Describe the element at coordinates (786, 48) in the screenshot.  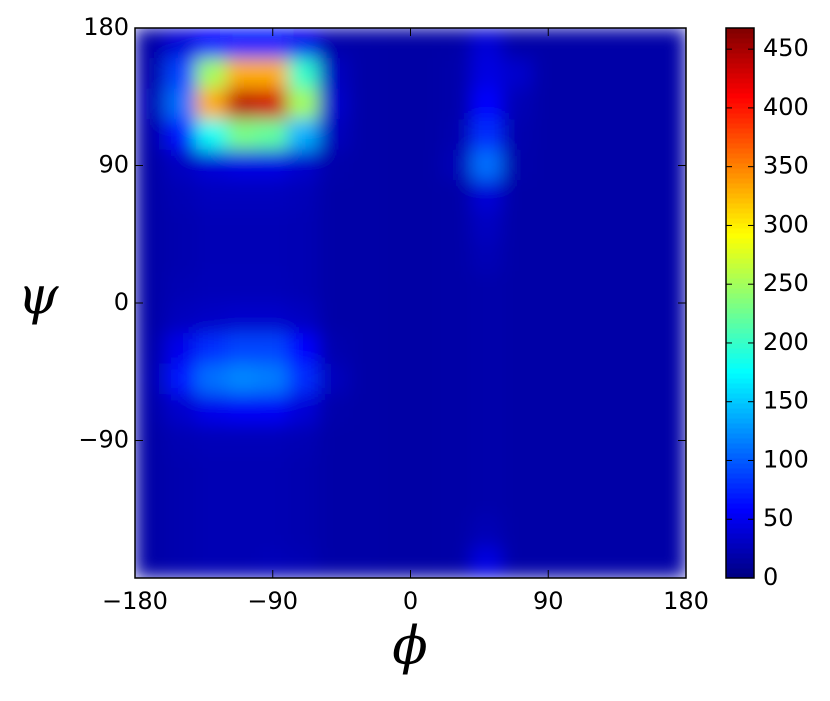
I see `colorbar-tick-label: 450` at that location.